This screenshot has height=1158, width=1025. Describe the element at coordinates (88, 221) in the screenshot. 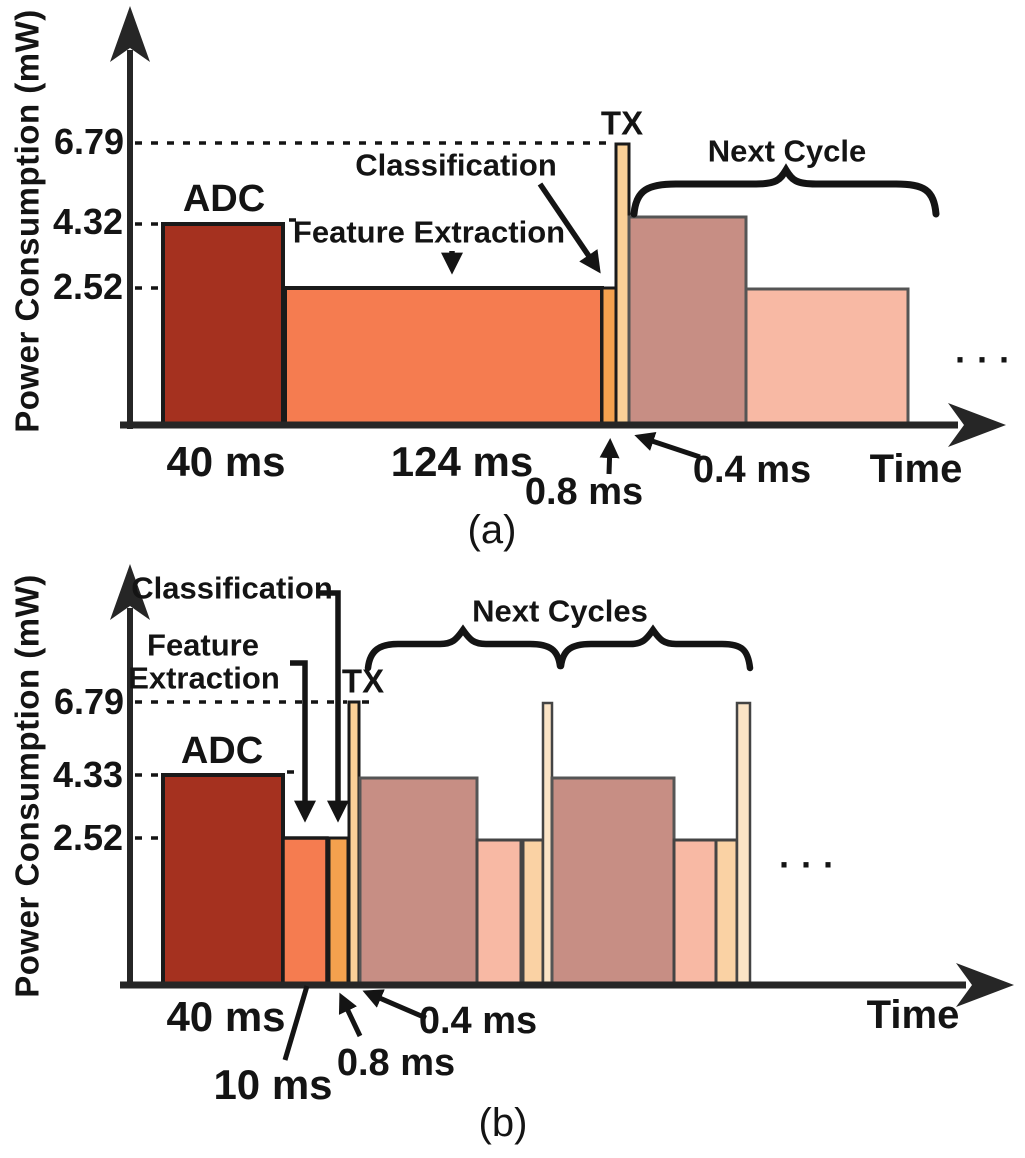

I see `y-tick-4_32-a: 4.32` at that location.